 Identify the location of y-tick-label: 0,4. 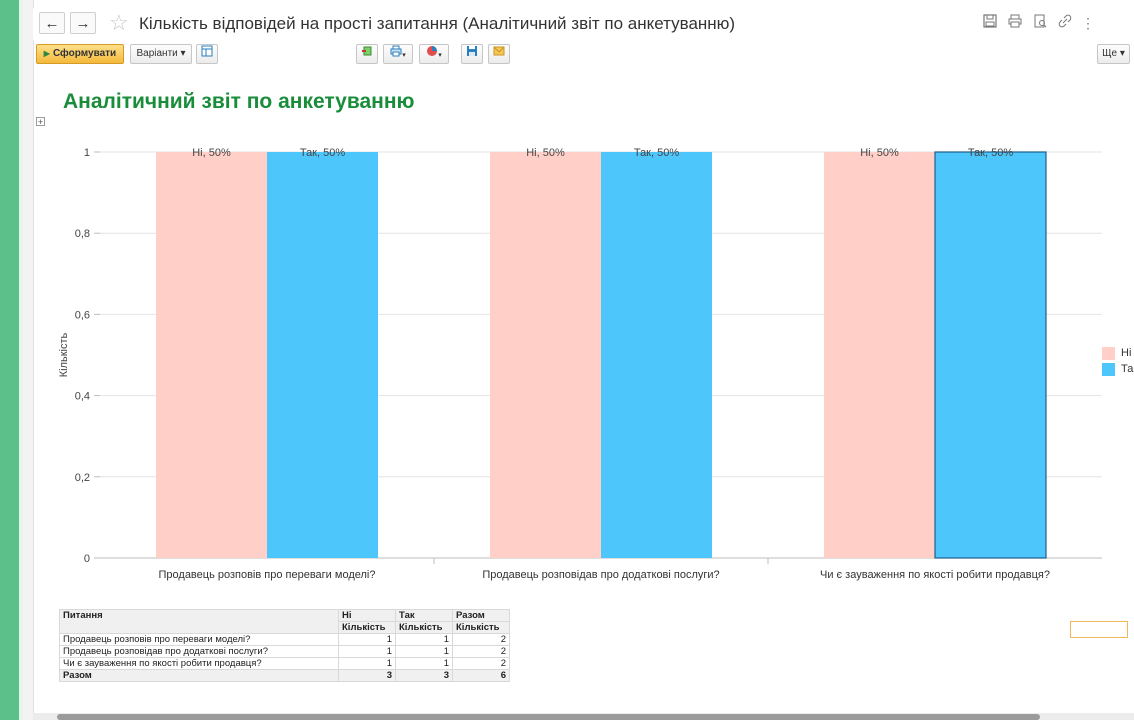
(82, 397).